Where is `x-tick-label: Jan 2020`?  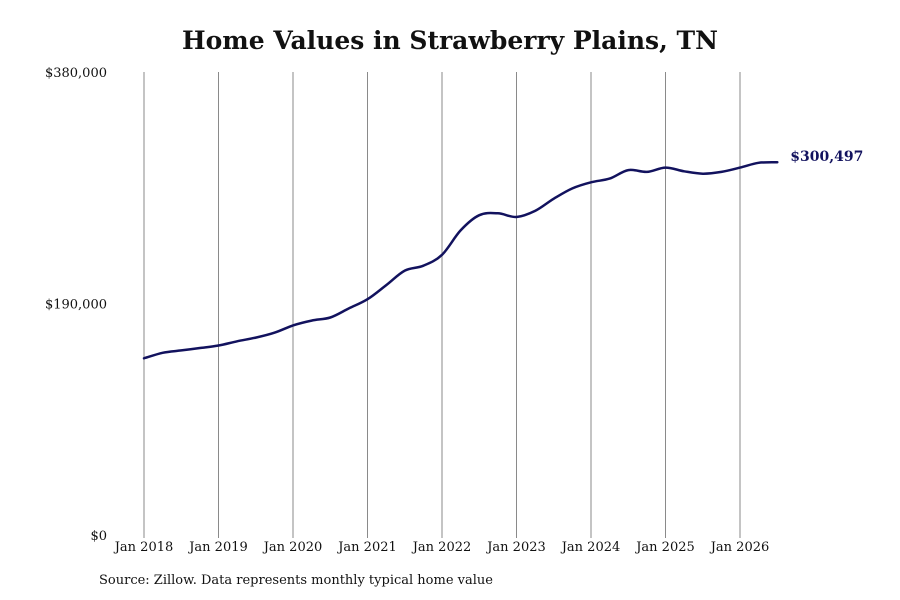 x-tick-label: Jan 2020 is located at coordinates (292, 547).